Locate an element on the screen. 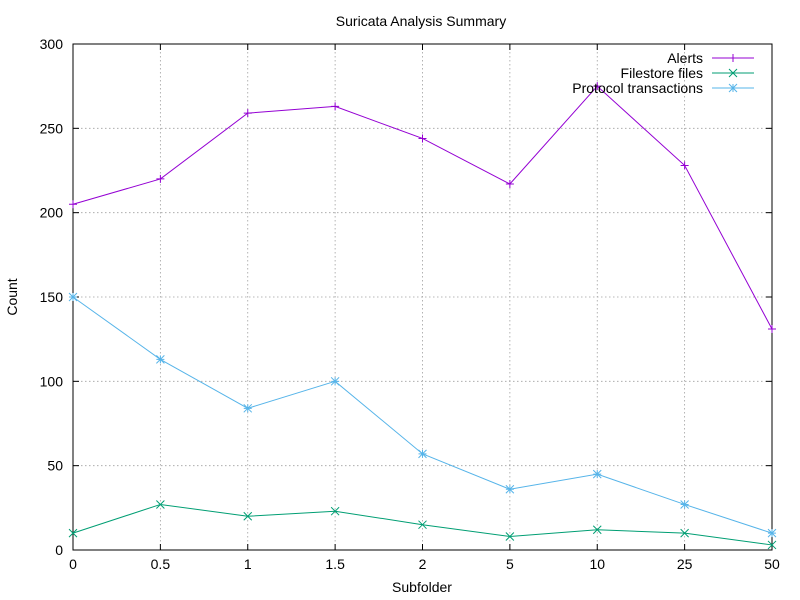 The height and width of the screenshot is (600, 800). legend-label: Protocol transactions is located at coordinates (637, 88).